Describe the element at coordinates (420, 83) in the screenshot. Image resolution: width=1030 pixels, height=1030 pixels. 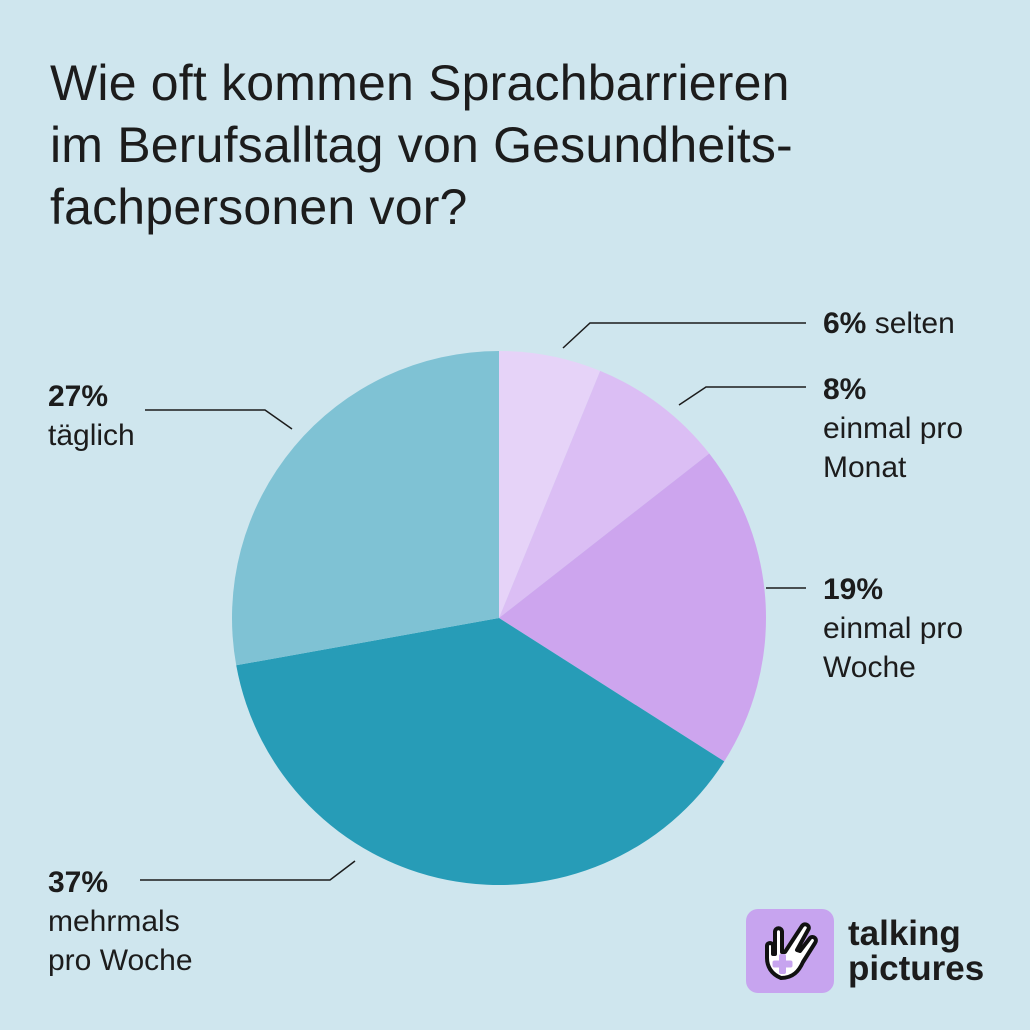
I see `title-line: Wie oft kommen Sprachbarrieren` at that location.